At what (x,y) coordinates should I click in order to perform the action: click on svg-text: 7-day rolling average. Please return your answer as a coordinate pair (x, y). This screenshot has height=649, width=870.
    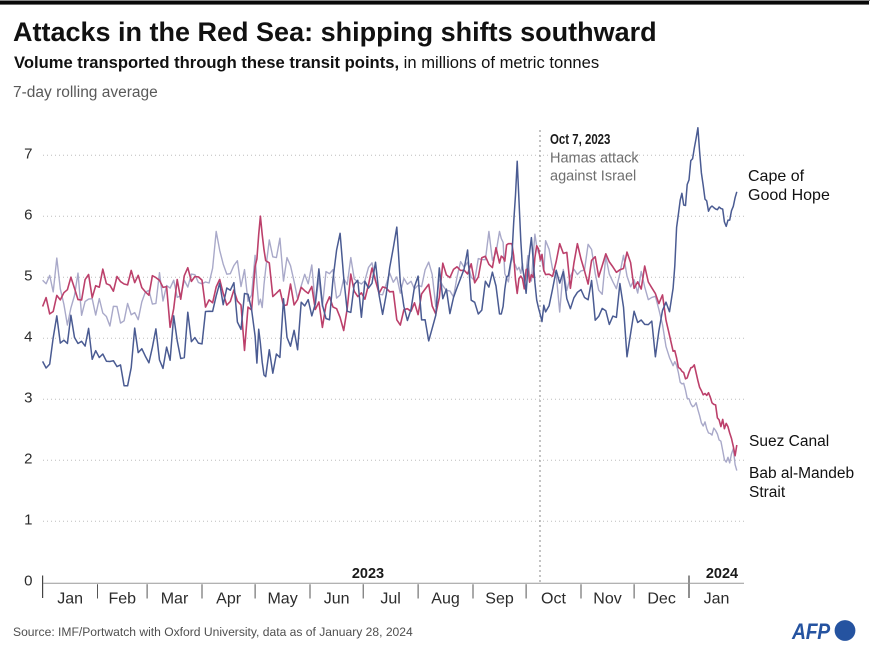
    Looking at the image, I should click on (85, 92).